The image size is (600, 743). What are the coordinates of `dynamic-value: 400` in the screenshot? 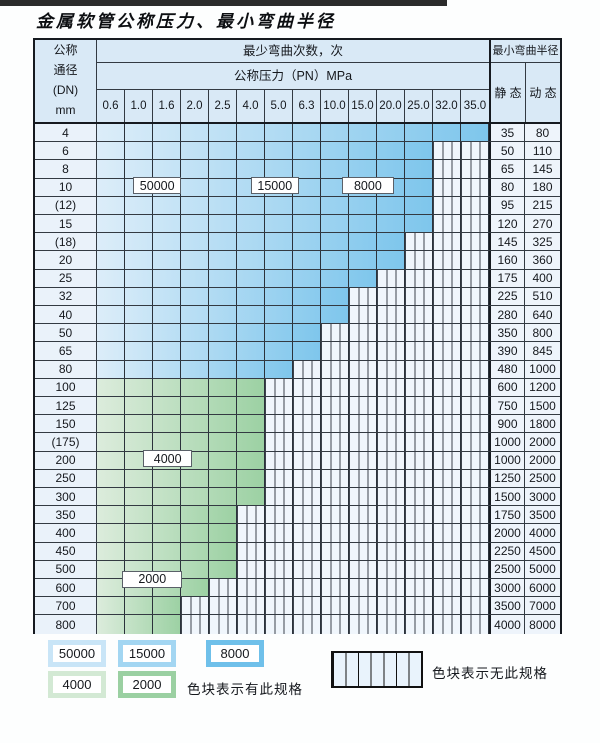 It's located at (542, 278).